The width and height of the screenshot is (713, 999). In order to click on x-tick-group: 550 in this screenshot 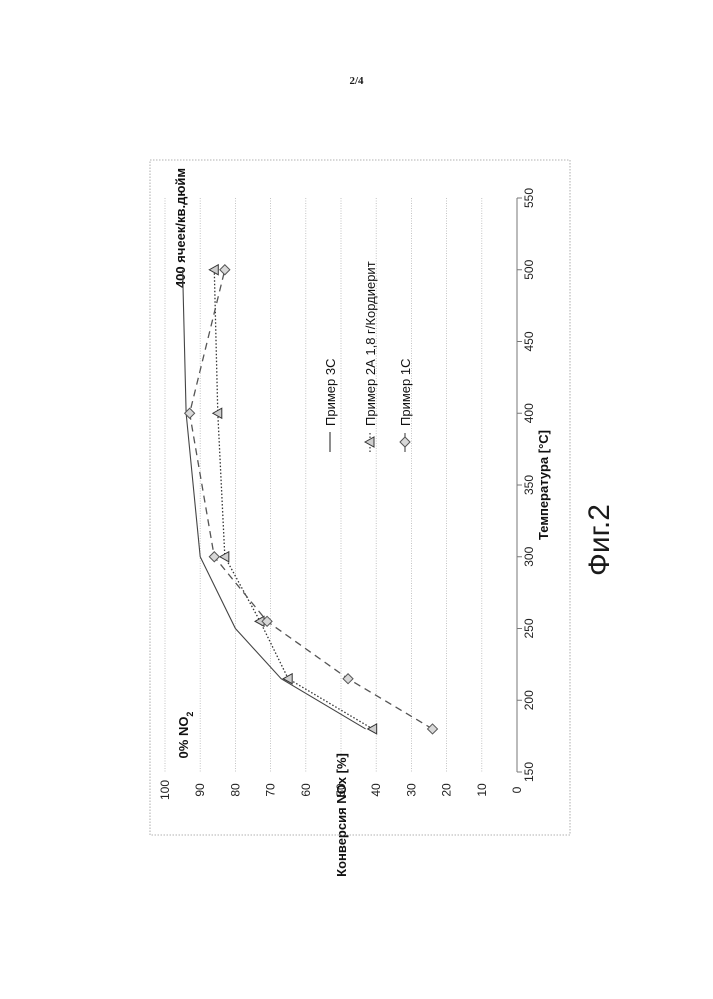, I will do `click(529, 198)`.